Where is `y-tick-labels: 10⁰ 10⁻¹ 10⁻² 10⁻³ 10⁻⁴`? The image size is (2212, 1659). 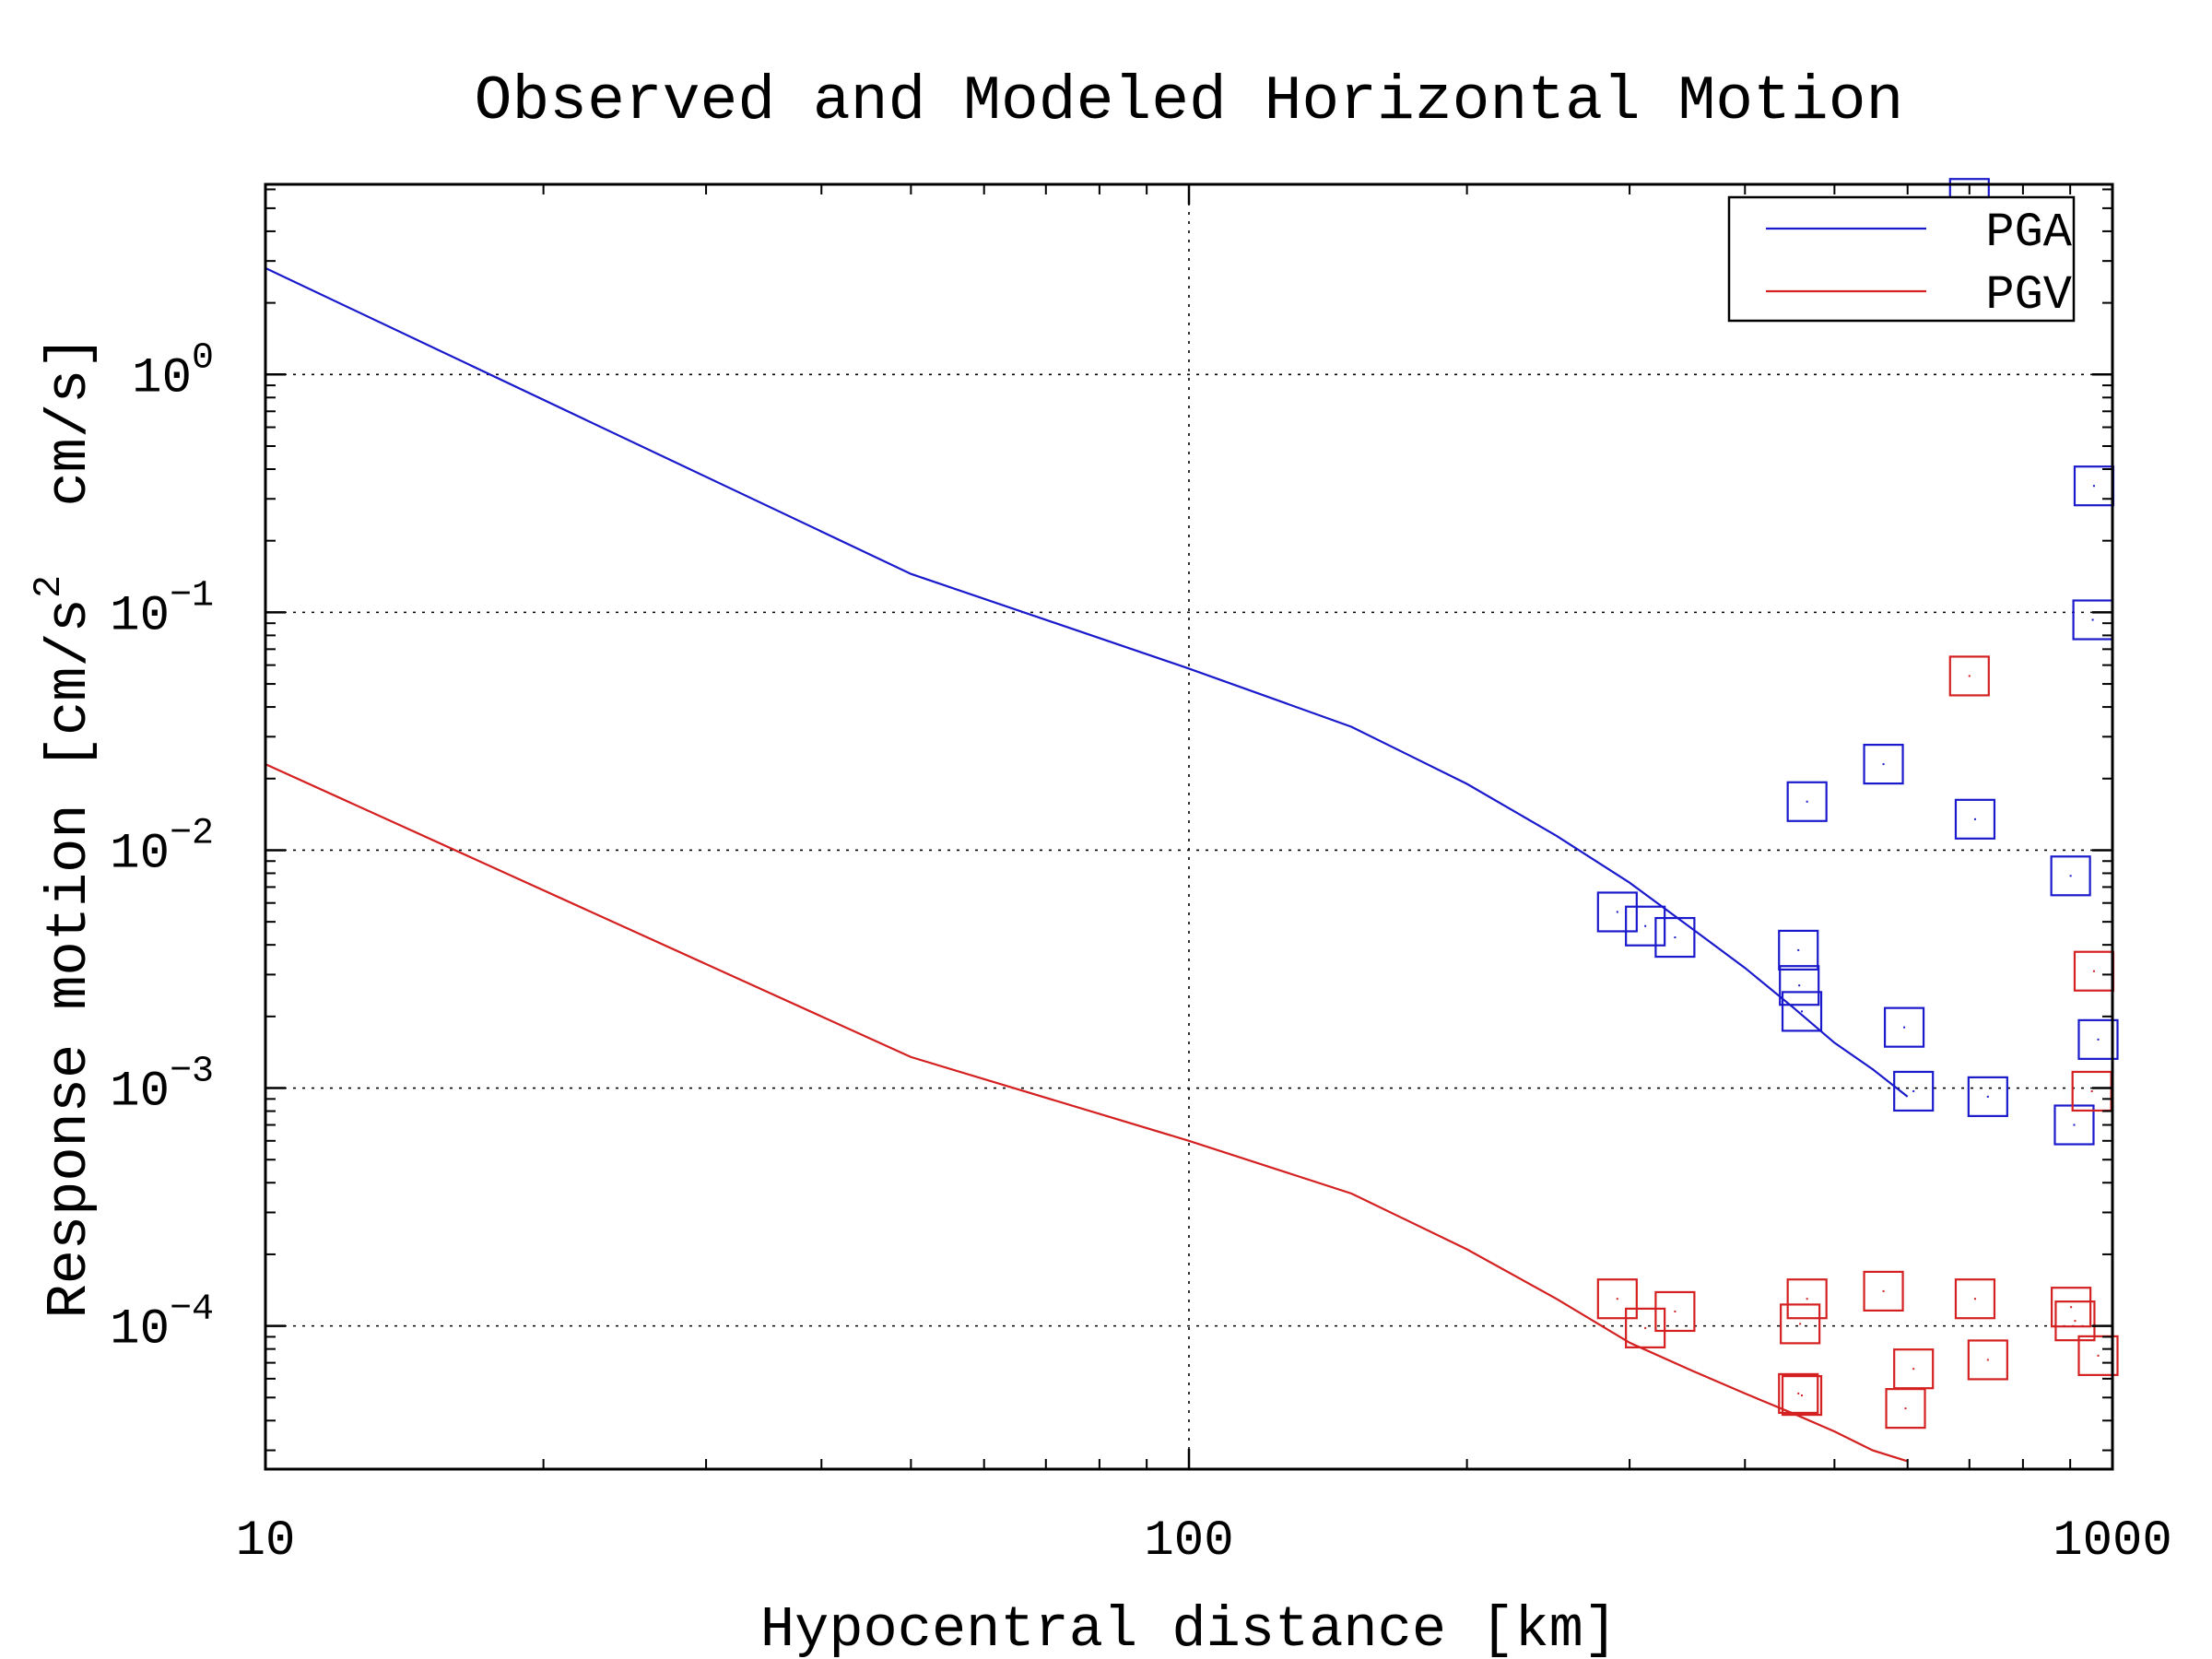
y-tick-labels: 10⁰ 10⁻¹ 10⁻² 10⁻³ 10⁻⁴ is located at coordinates (162, 847).